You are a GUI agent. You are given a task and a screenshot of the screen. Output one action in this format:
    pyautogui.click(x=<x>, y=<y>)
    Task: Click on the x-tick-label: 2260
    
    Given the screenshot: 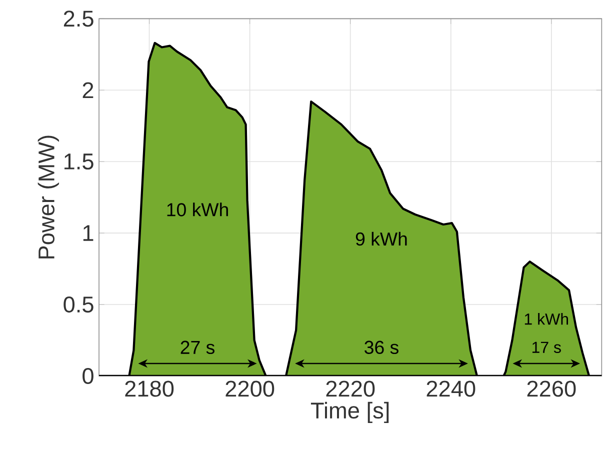 What is the action you would take?
    pyautogui.click(x=551, y=388)
    